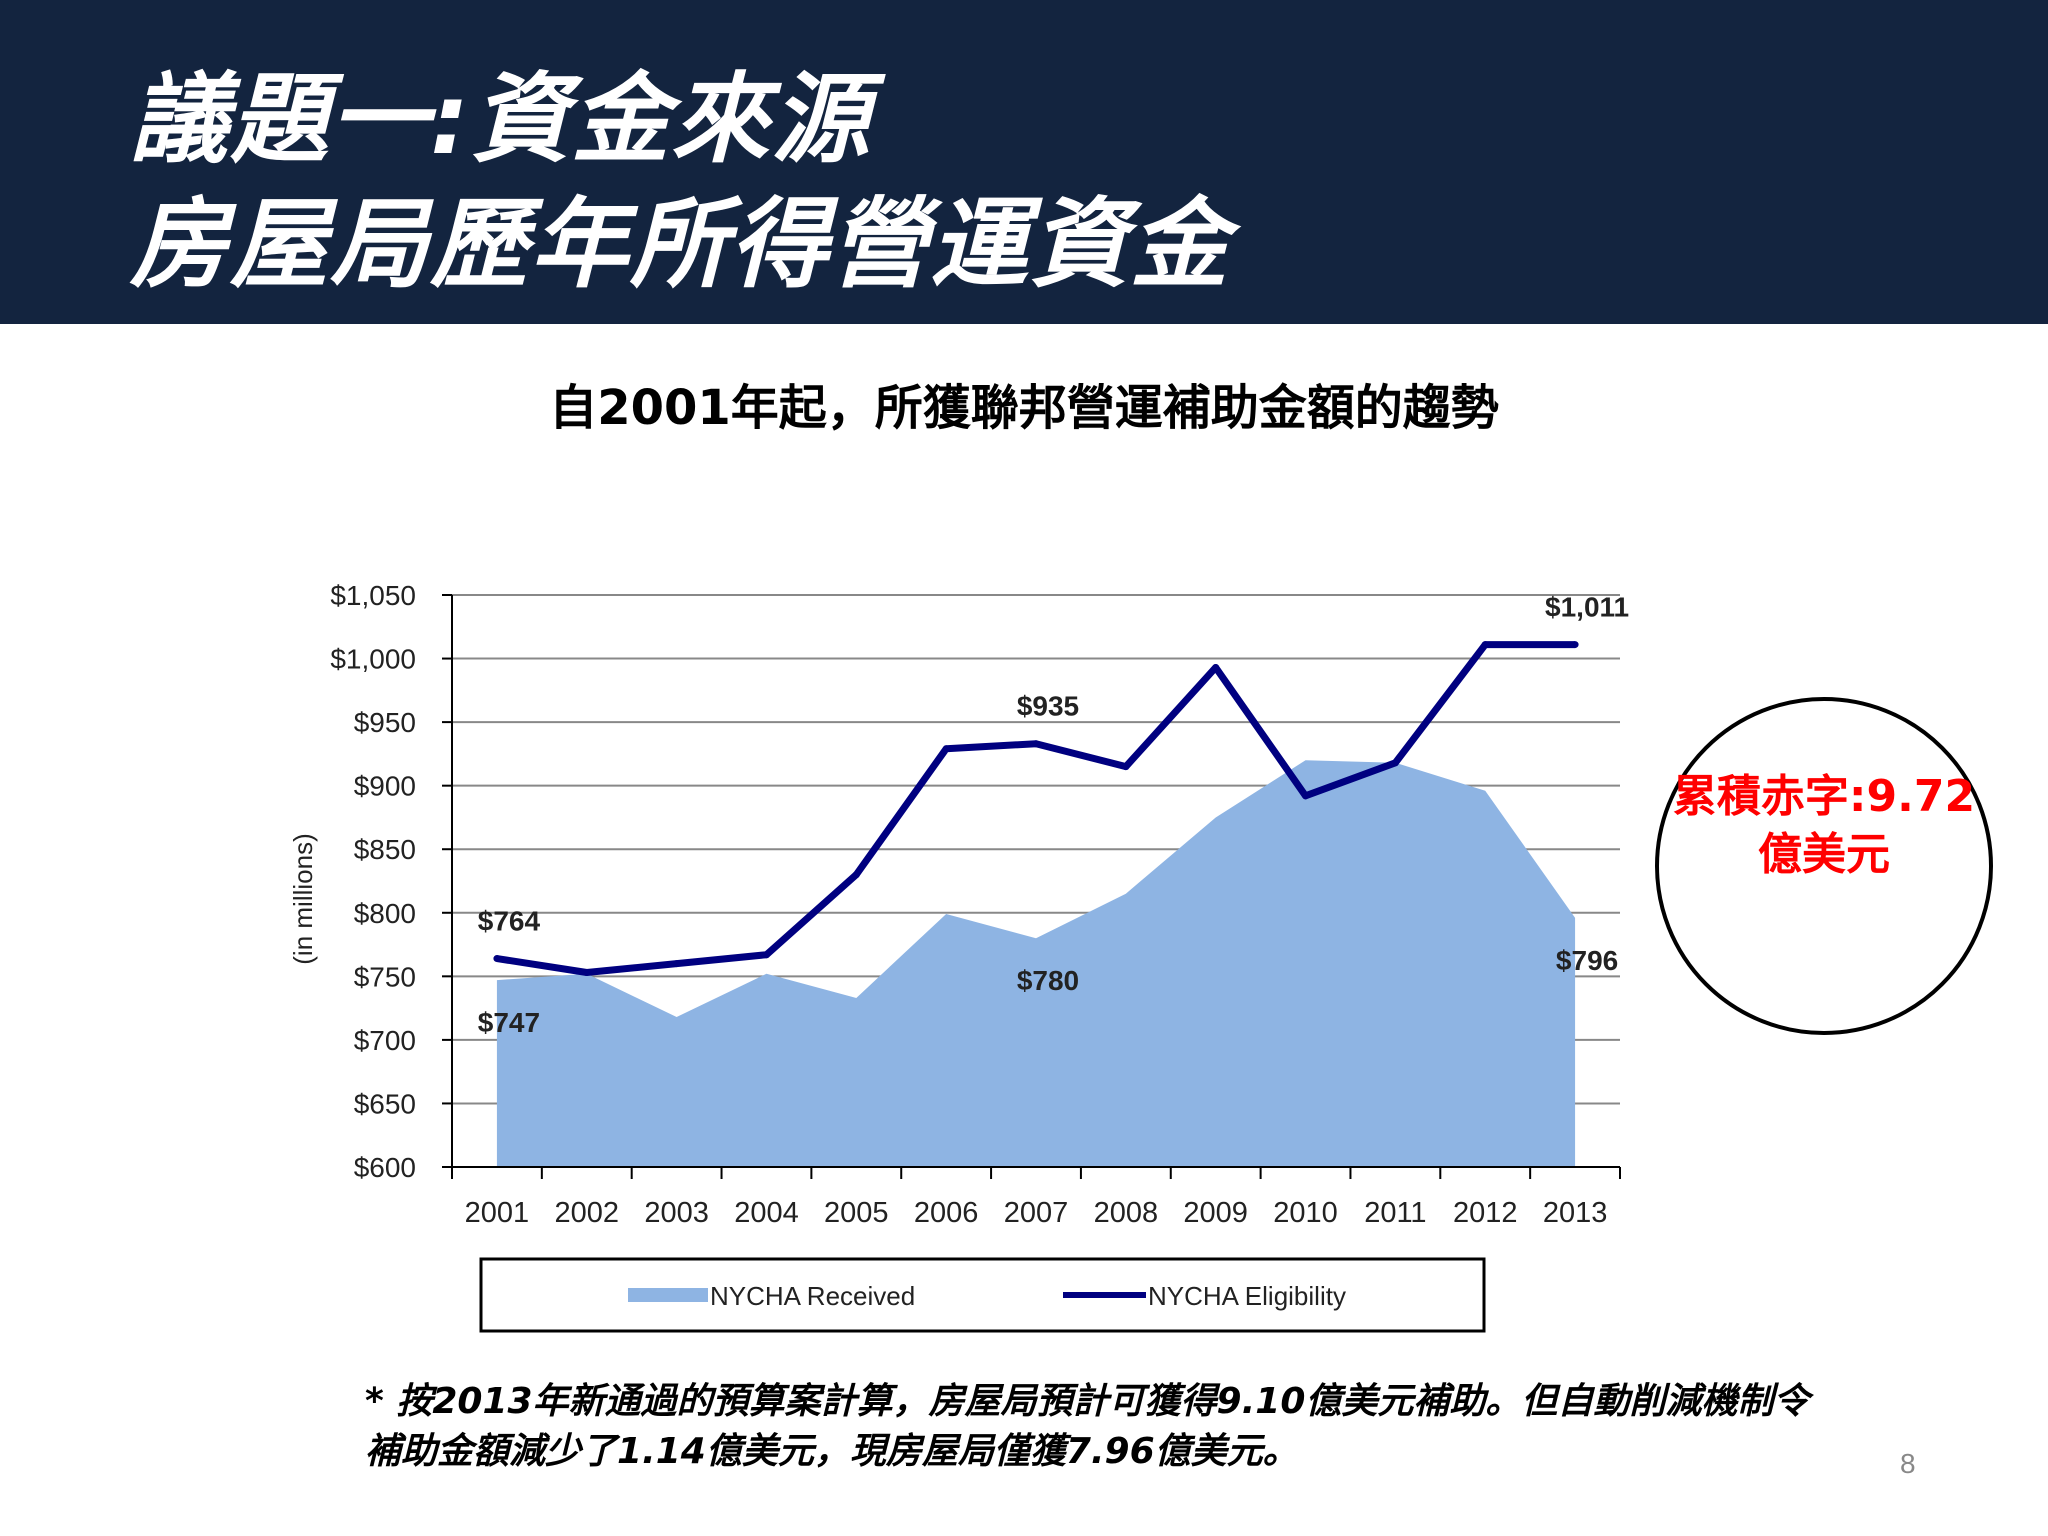 This screenshot has height=1536, width=2048. Describe the element at coordinates (385, 1103) in the screenshot. I see `y-tick-label: $650` at that location.